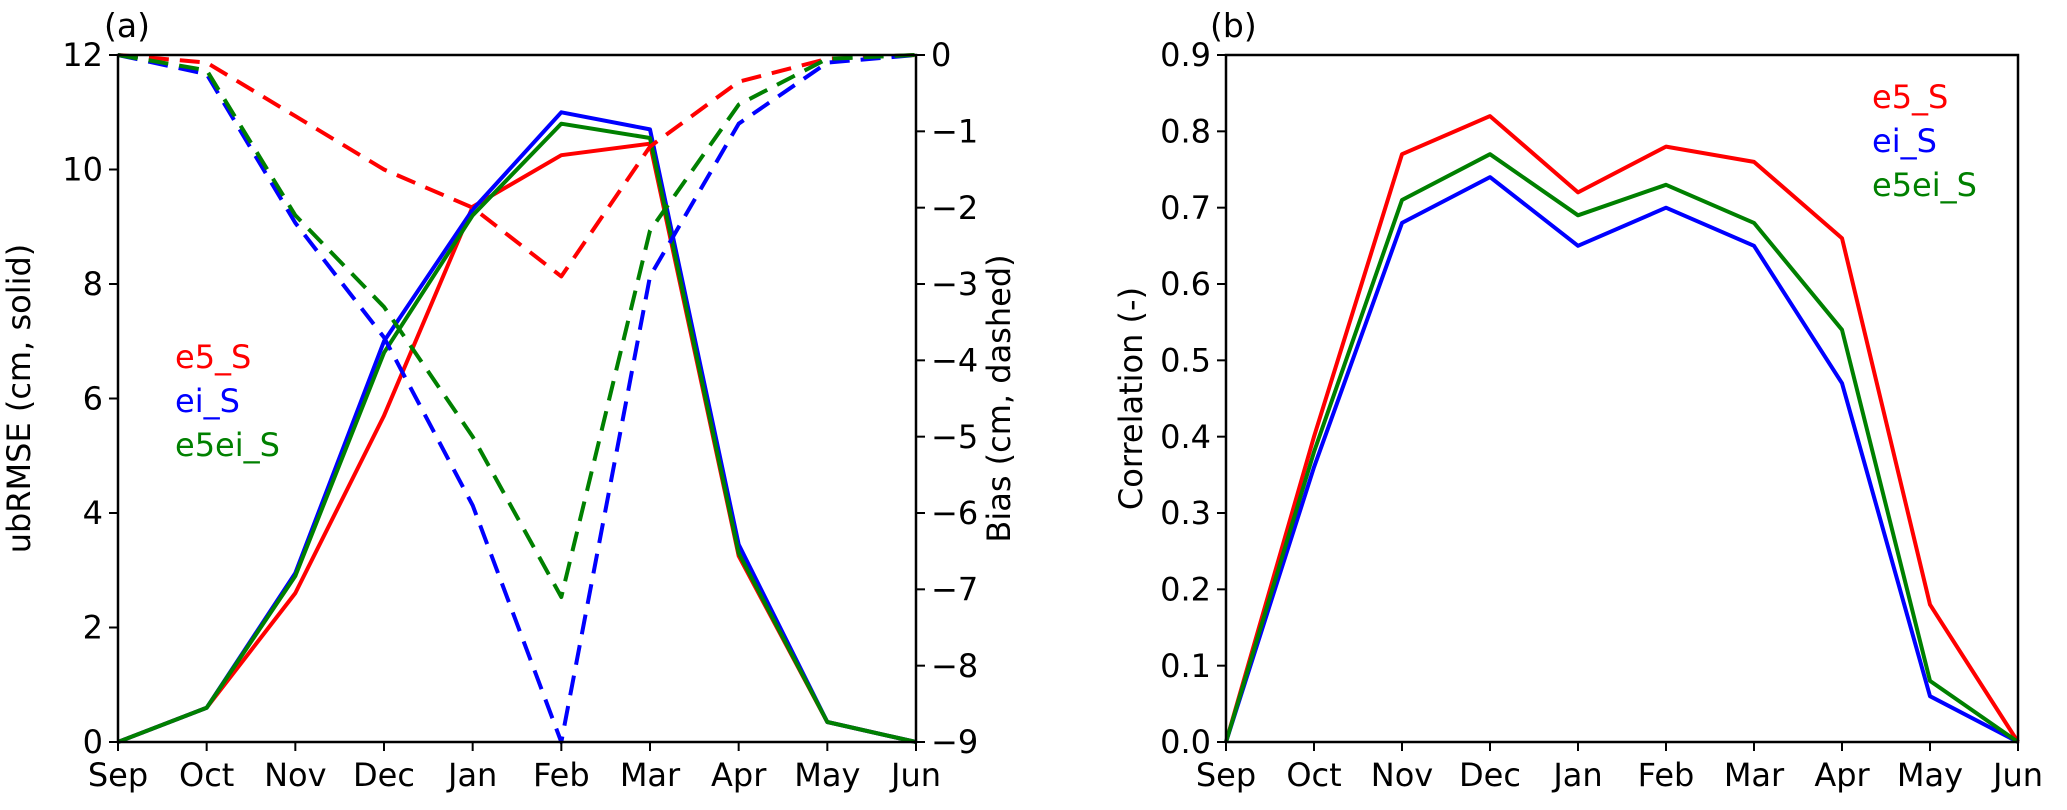  What do you see at coordinates (1131, 398) in the screenshot?
I see `y-axis-label: Correlation (-)` at bounding box center [1131, 398].